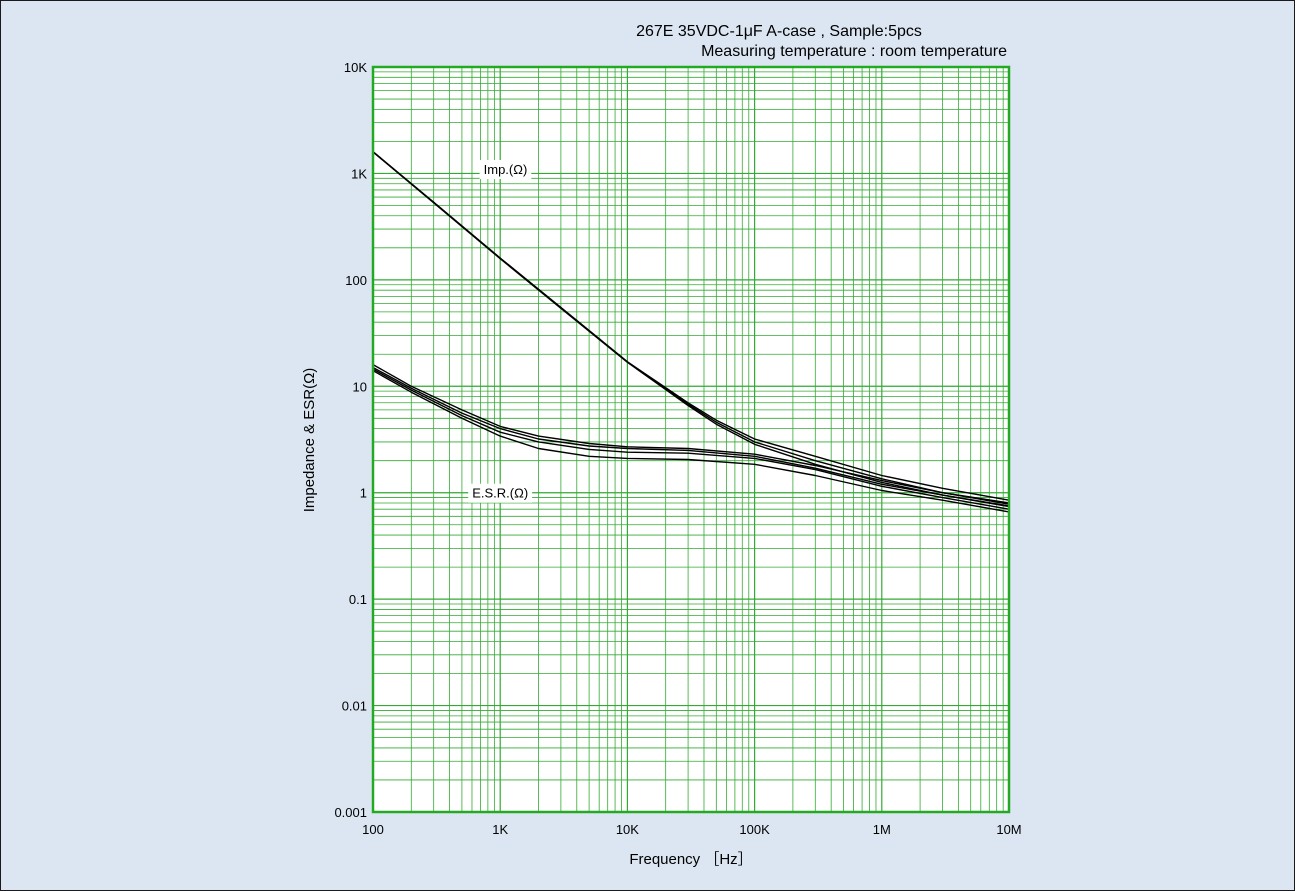  What do you see at coordinates (882, 829) in the screenshot?
I see `x-tick-label: 1M` at bounding box center [882, 829].